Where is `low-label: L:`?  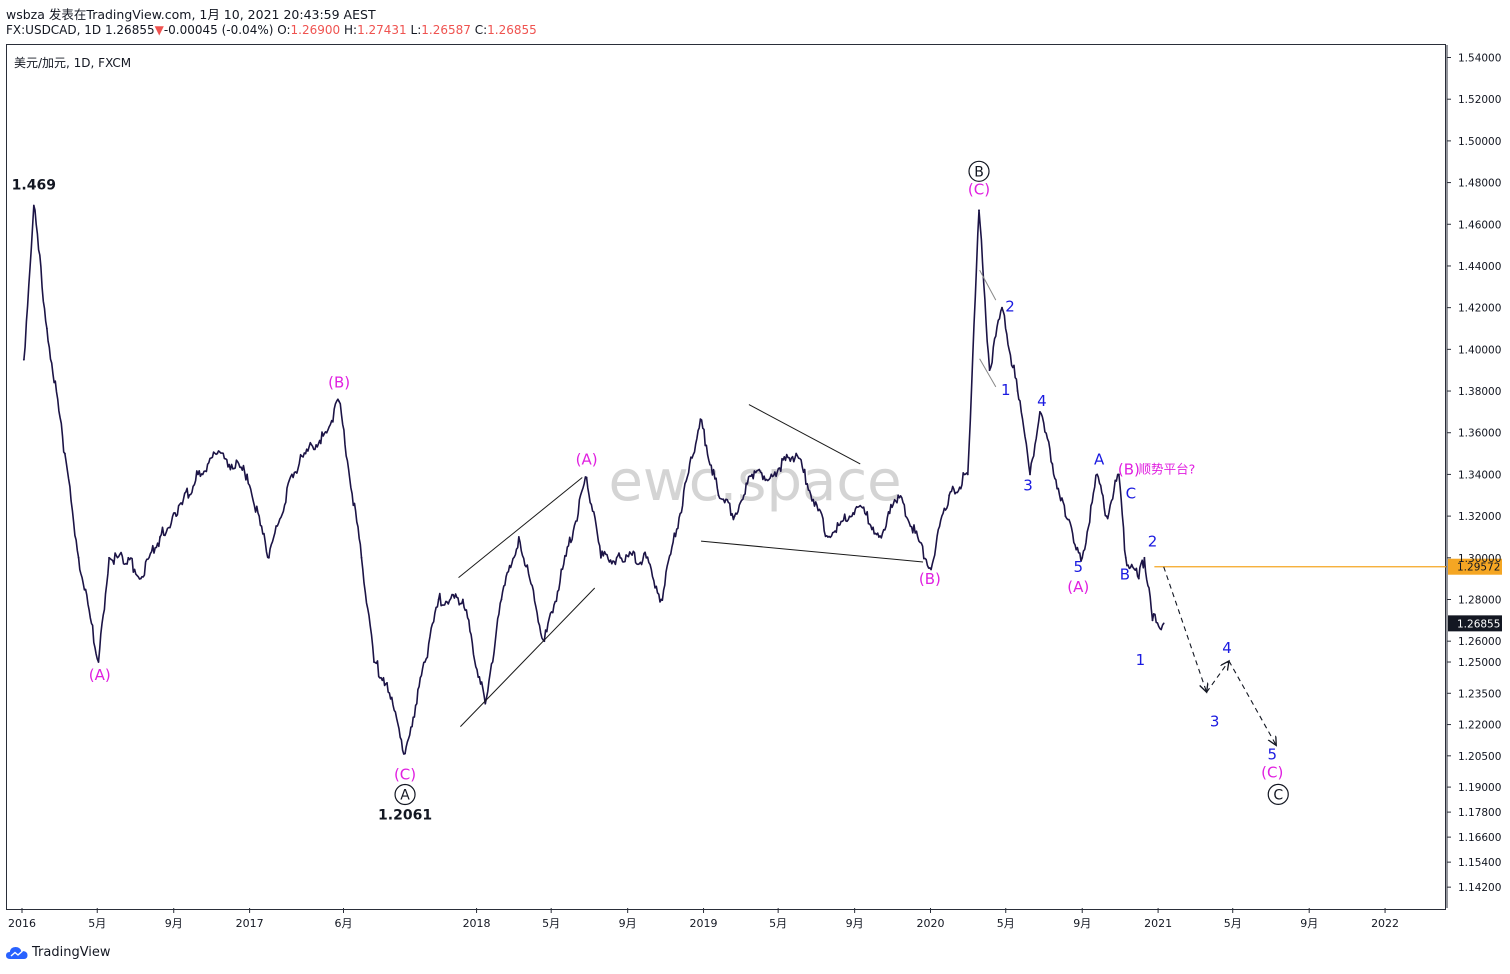
low-label: L: is located at coordinates (416, 30).